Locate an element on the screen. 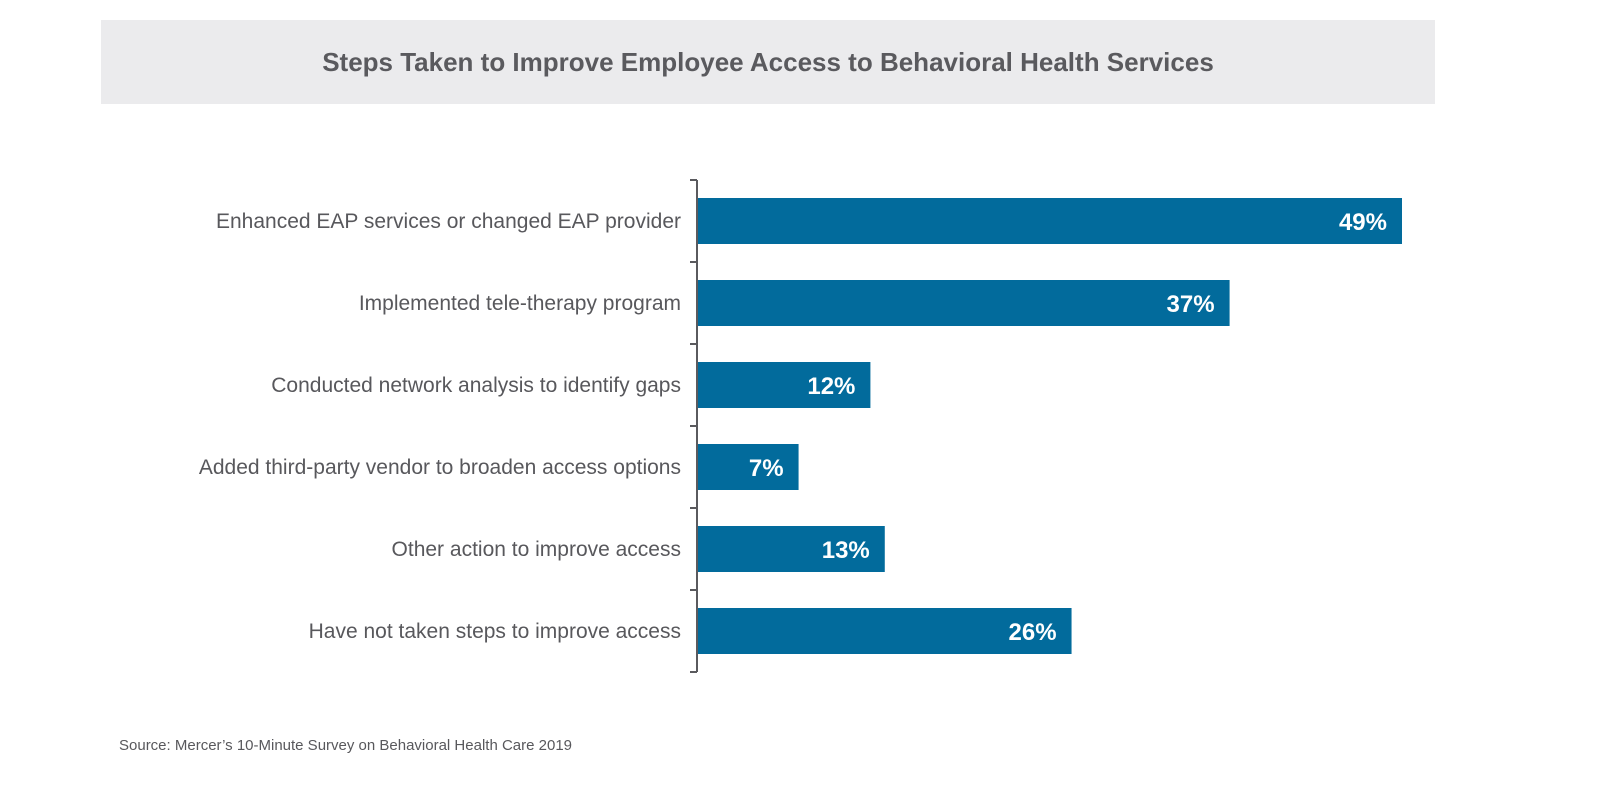 The width and height of the screenshot is (1600, 792). value-label: 13% is located at coordinates (846, 550).